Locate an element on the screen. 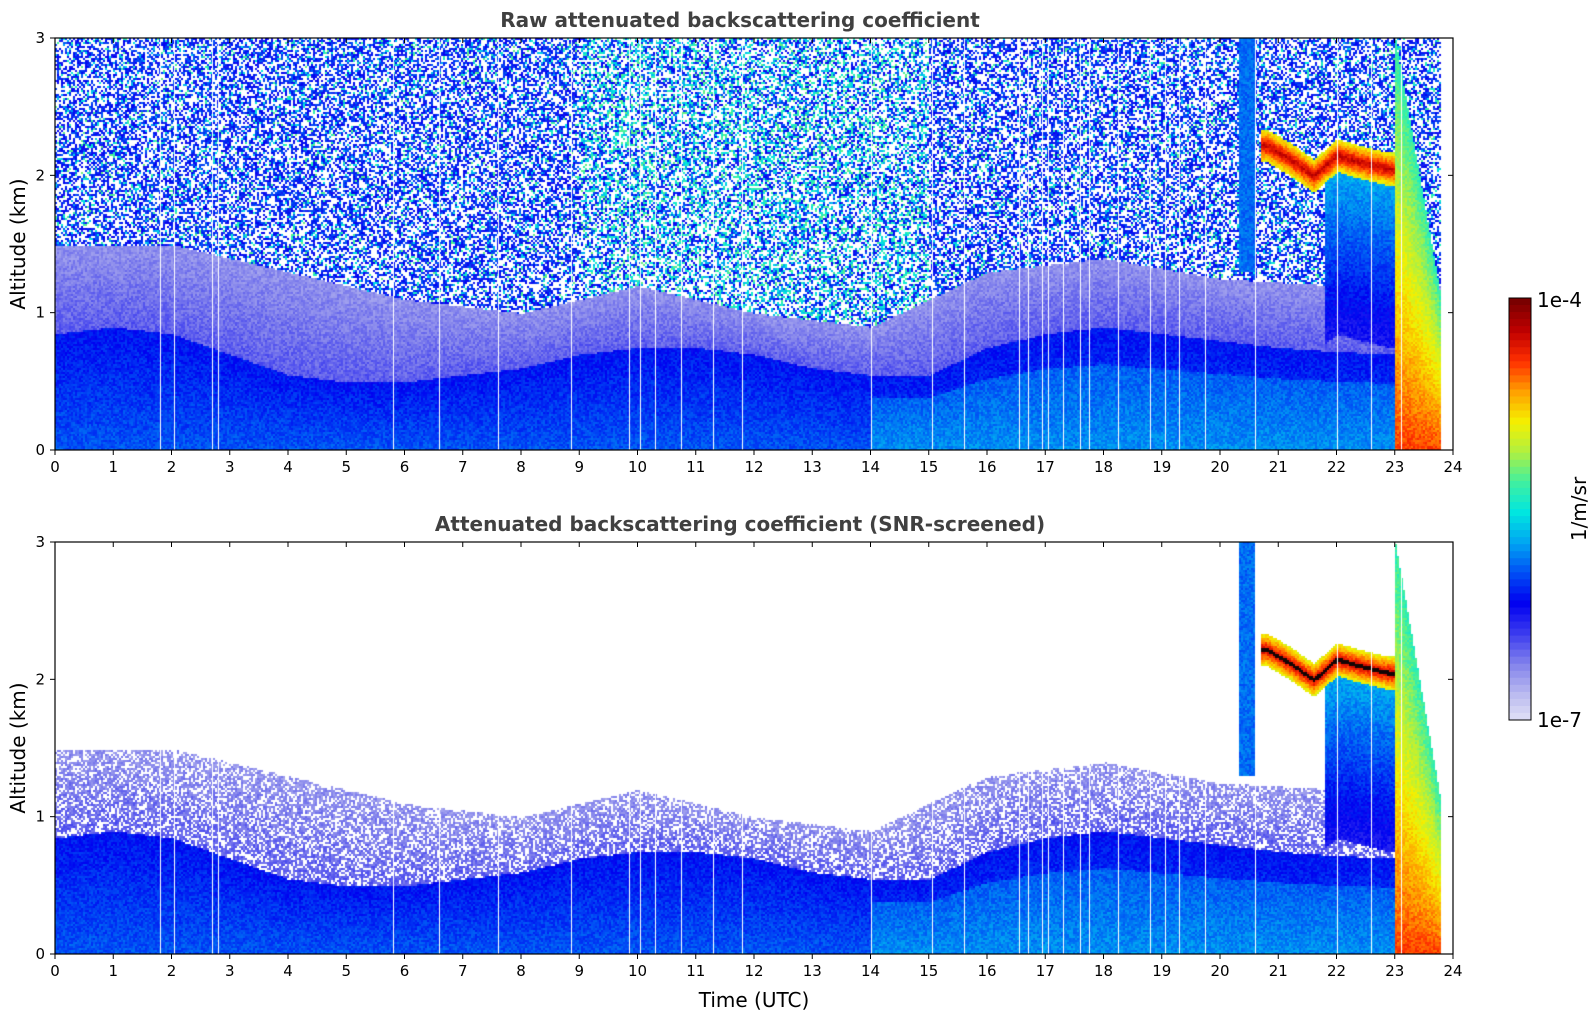 The image size is (1595, 1024). x-tick-label: 4 is located at coordinates (288, 467).